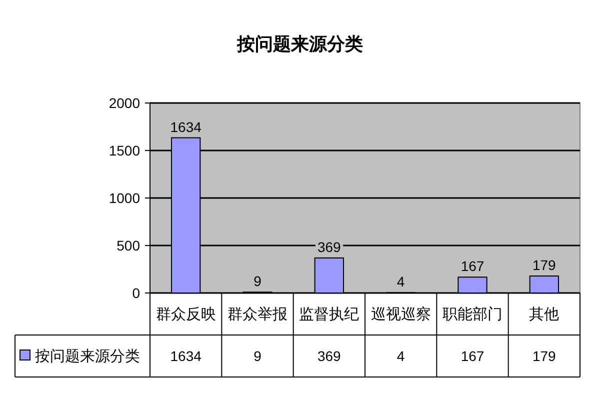 Image resolution: width=600 pixels, height=400 pixels. Describe the element at coordinates (400, 314) in the screenshot. I see `x-tick-label: 巡视巡察` at that location.